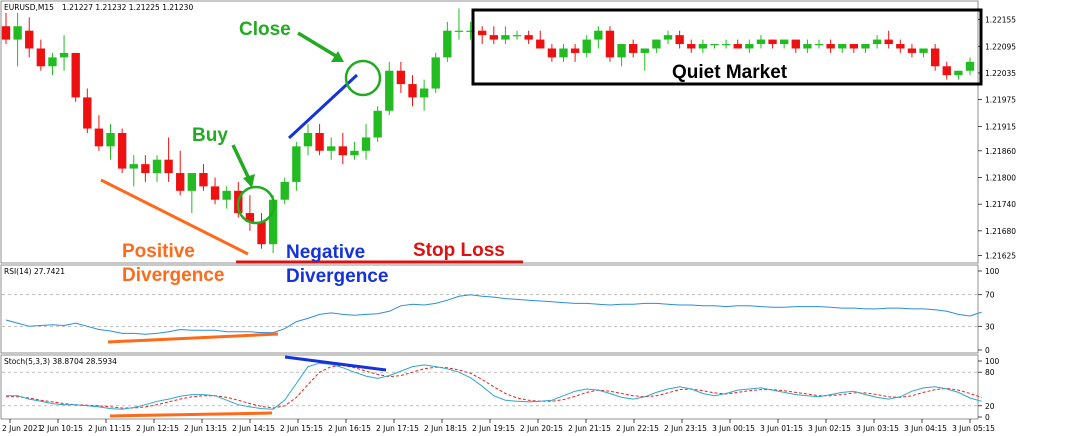 This screenshot has height=436, width=1080. I want to click on price-tick-label: 1.21975, so click(1000, 100).